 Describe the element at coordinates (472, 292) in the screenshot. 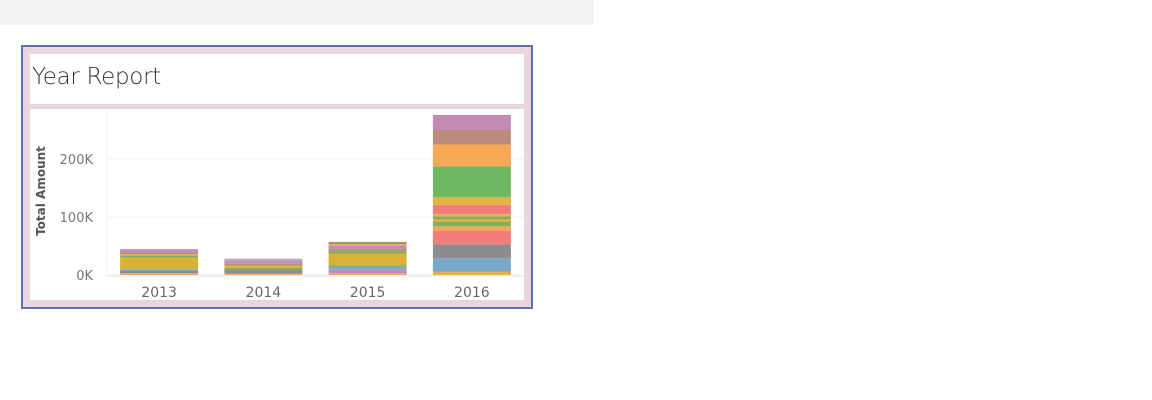

I see `x-tick-label: 2016` at that location.